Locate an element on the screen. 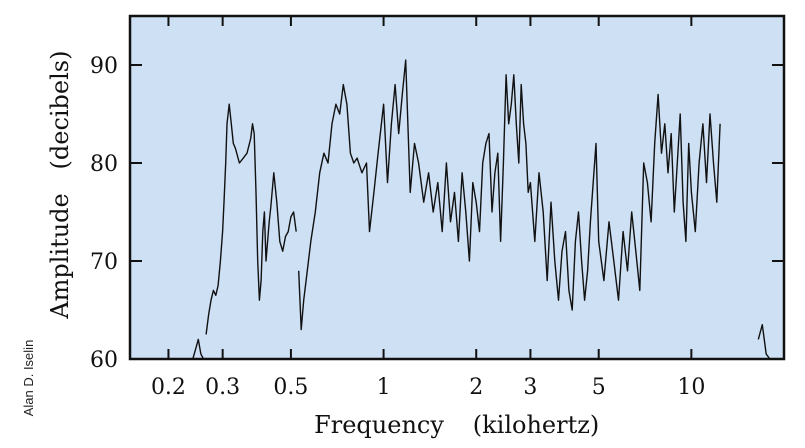  x-tick-label-7: 10 is located at coordinates (691, 387).